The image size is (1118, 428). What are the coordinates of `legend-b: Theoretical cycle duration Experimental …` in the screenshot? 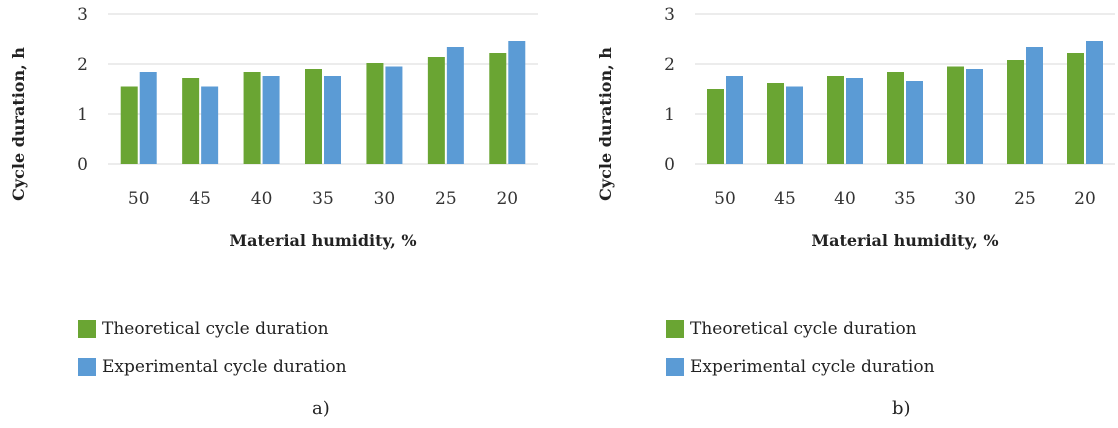 It's located at (800, 348).